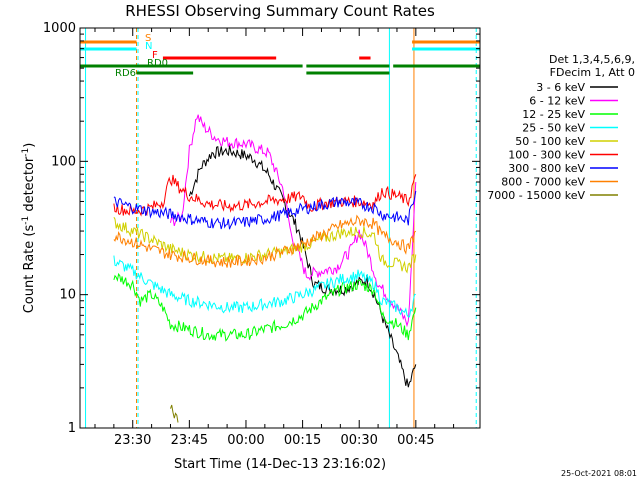  I want to click on legend-entry-label-2: 12 - 25 keV, so click(553, 114).